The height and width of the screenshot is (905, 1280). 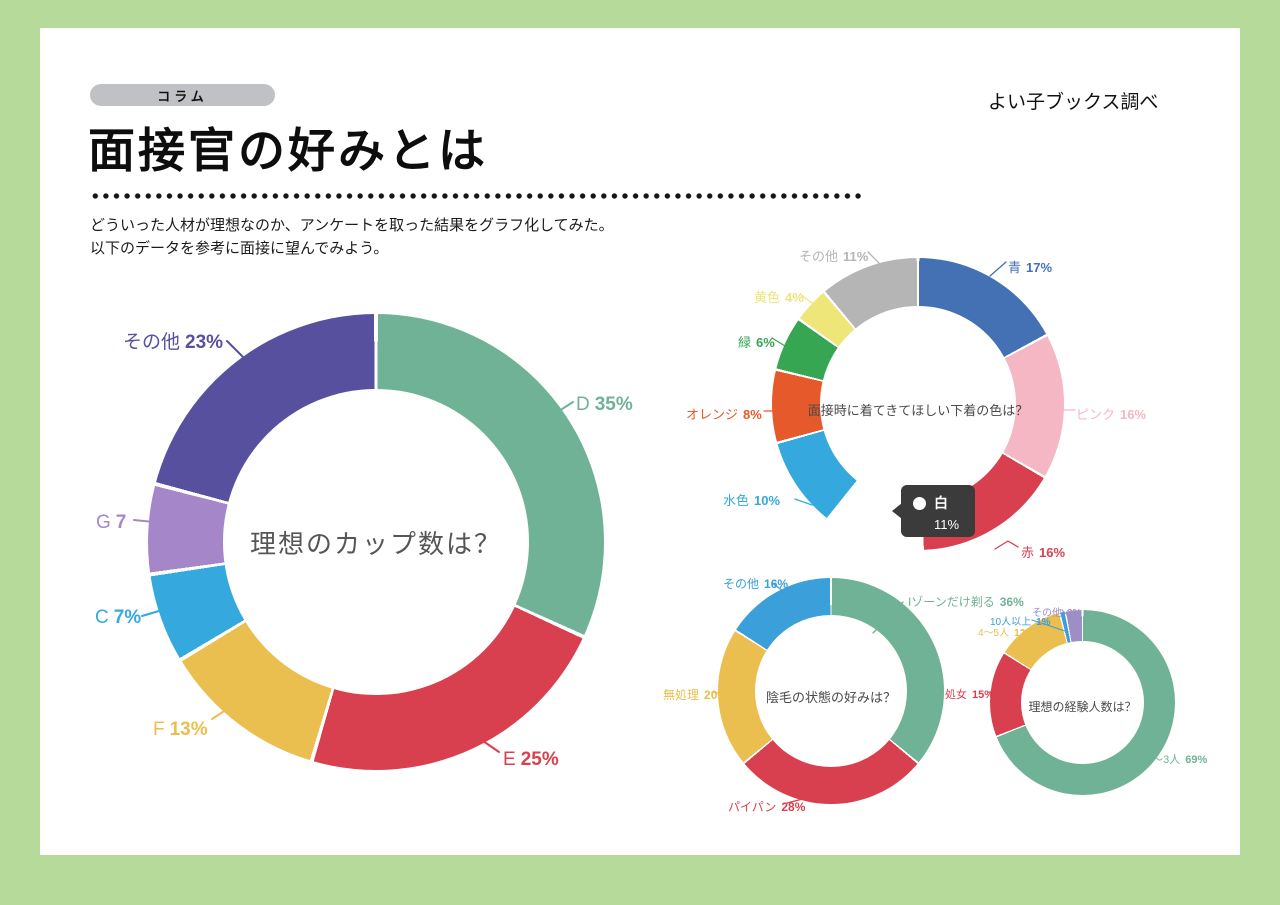 What do you see at coordinates (767, 807) in the screenshot?
I see `pubic-slice-label-paipan: パイパン 28%` at bounding box center [767, 807].